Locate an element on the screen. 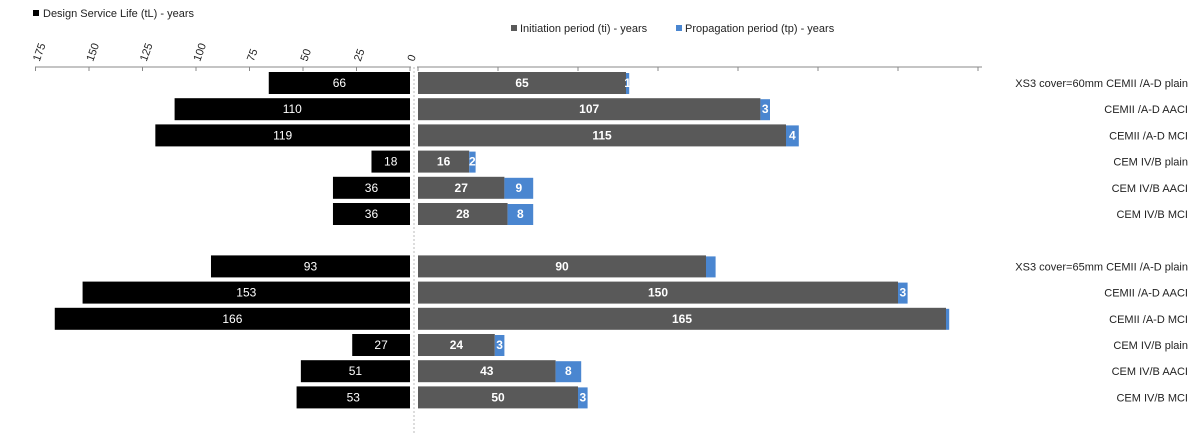 This screenshot has height=438, width=1201. left-tick-label: 150 is located at coordinates (94, 52).